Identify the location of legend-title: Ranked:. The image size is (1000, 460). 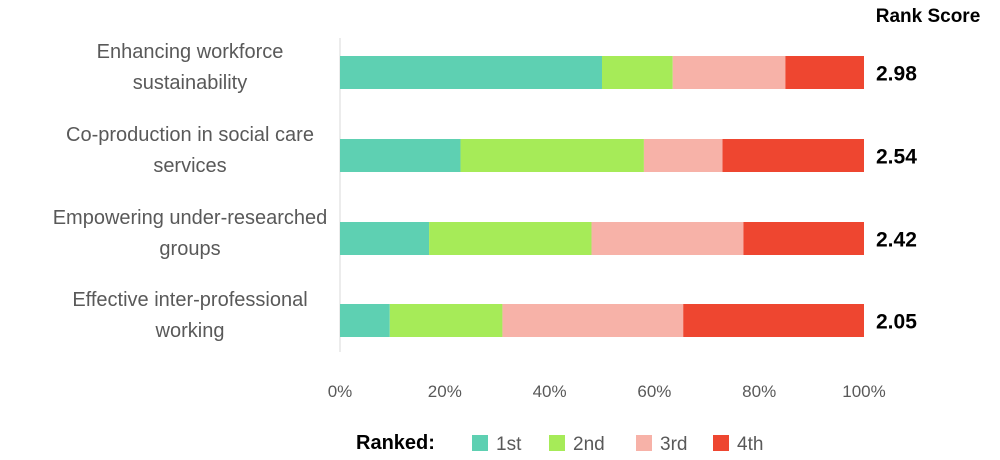
(395, 443).